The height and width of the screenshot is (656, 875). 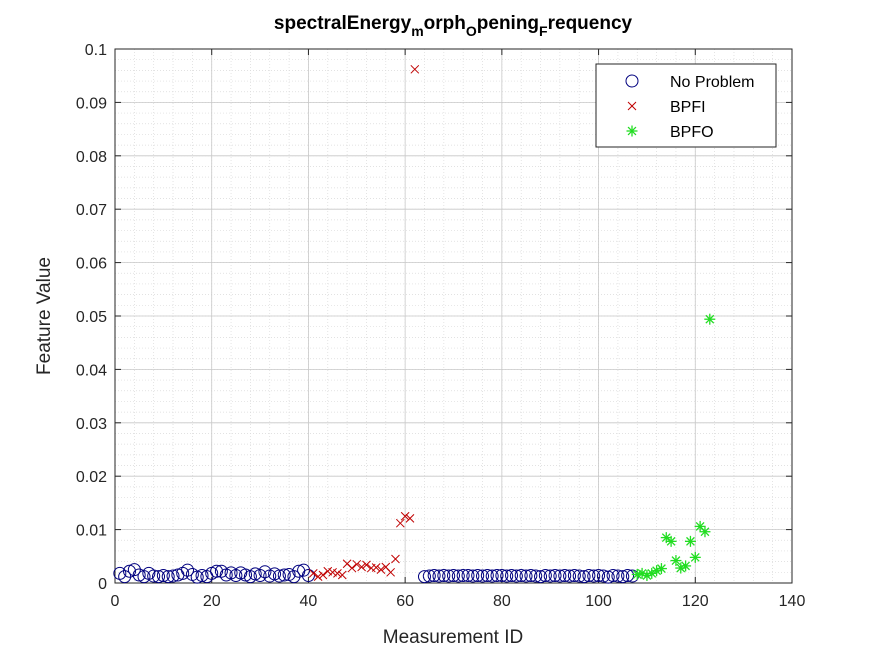 I want to click on legend: No Problem BPFI BPFO, so click(x=686, y=105).